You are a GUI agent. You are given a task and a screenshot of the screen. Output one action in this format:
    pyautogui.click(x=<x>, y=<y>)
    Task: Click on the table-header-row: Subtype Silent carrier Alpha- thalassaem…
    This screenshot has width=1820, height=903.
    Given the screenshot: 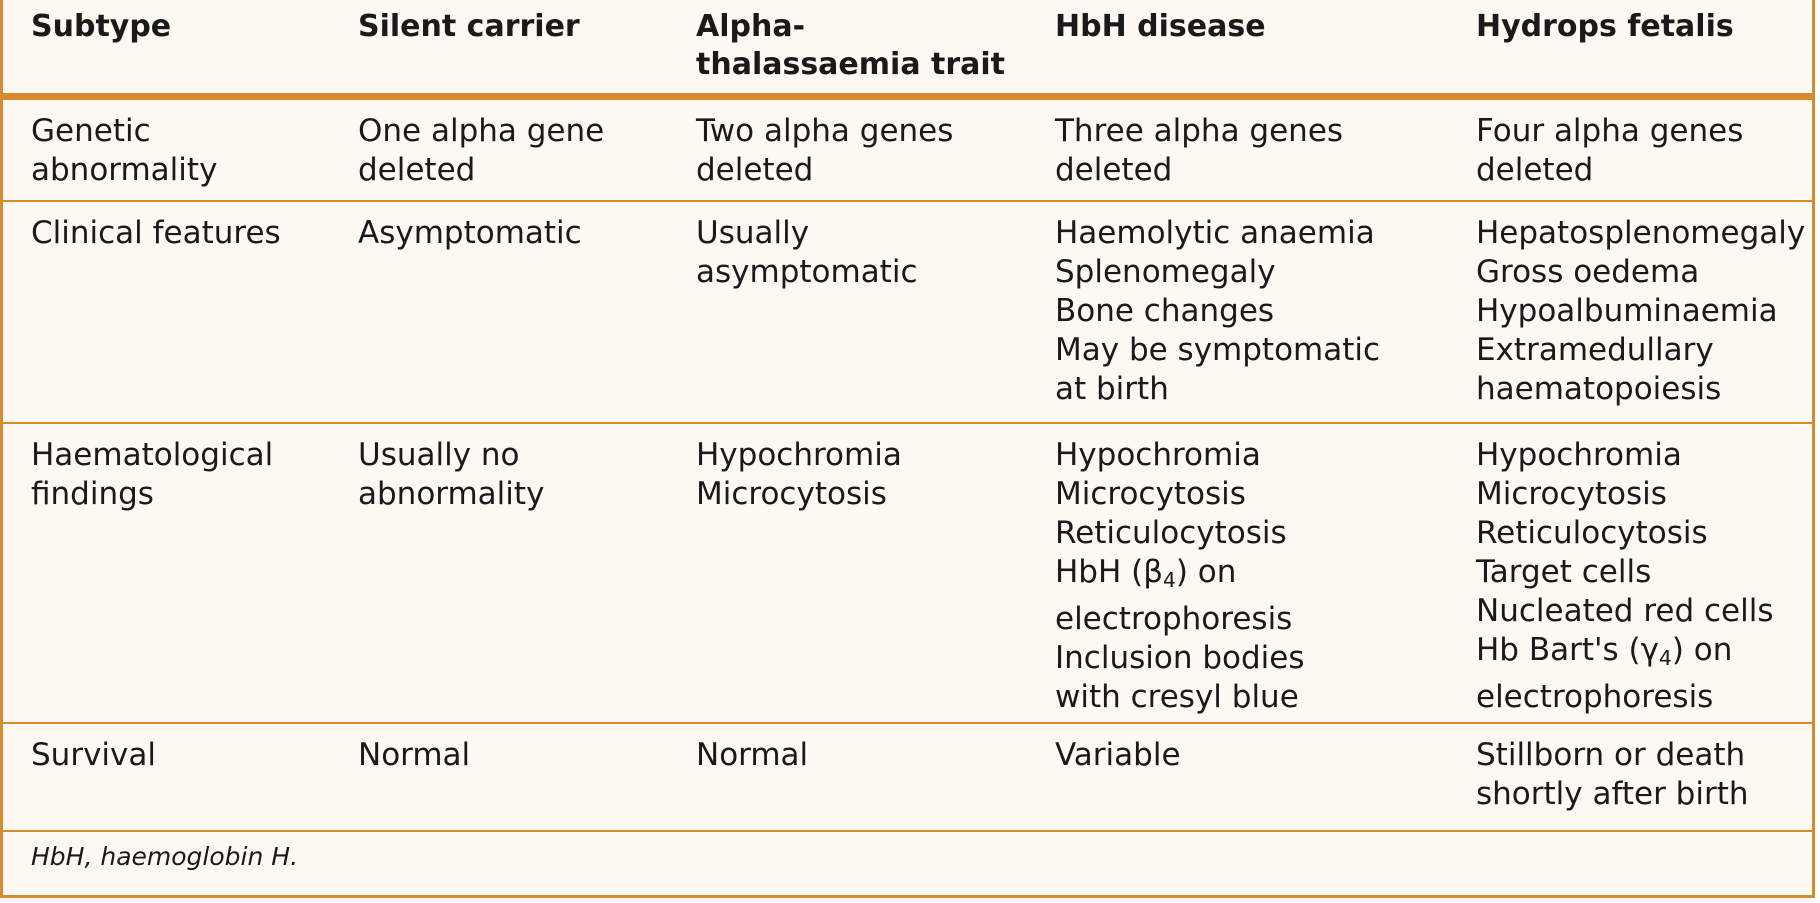 What is the action you would take?
    pyautogui.click(x=907, y=50)
    